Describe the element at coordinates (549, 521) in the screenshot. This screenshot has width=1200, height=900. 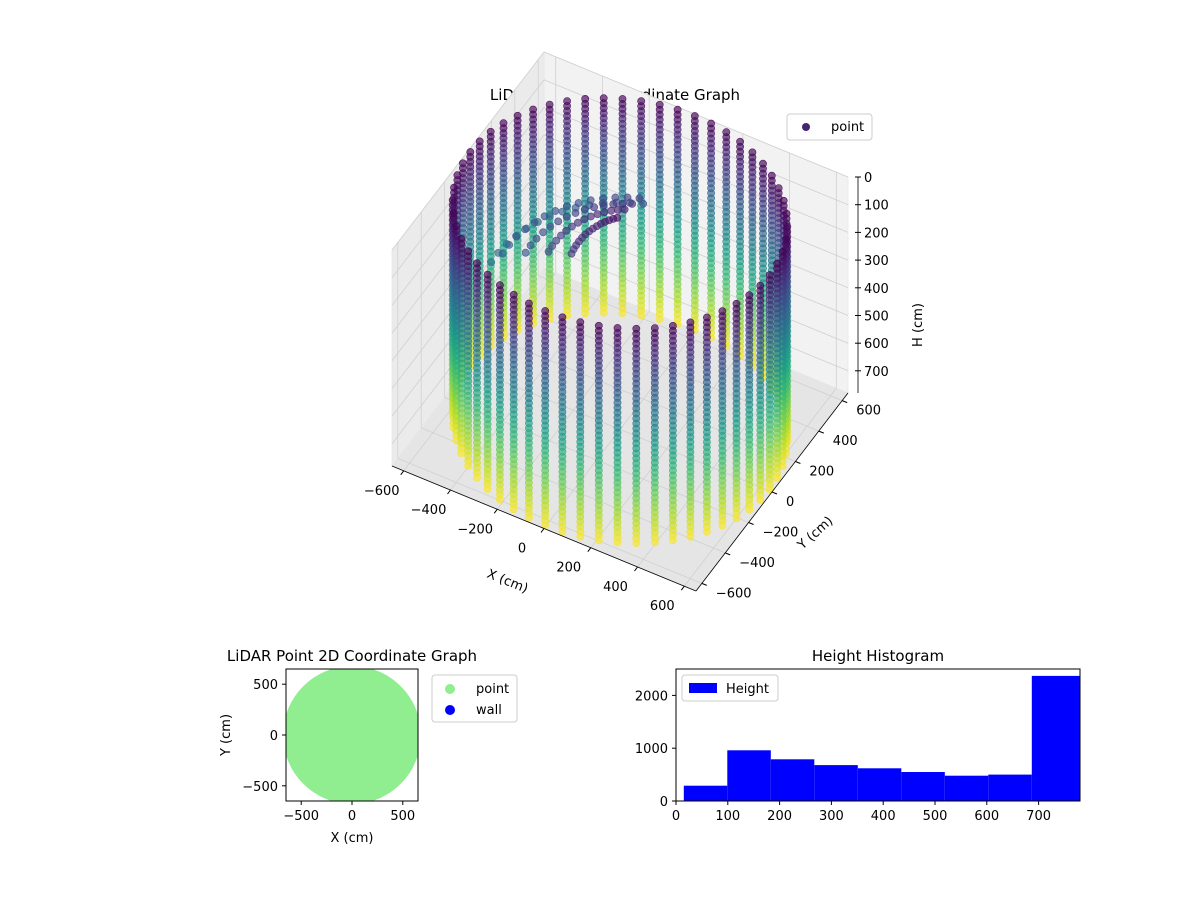
I see `grid-y-floor` at that location.